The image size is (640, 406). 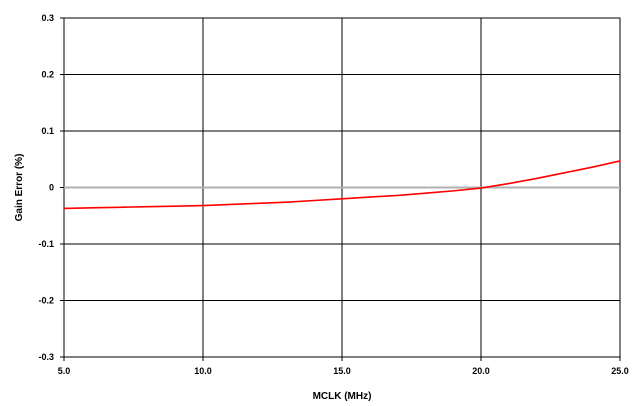 I want to click on y-tick-label: -0.1, so click(x=46, y=244).